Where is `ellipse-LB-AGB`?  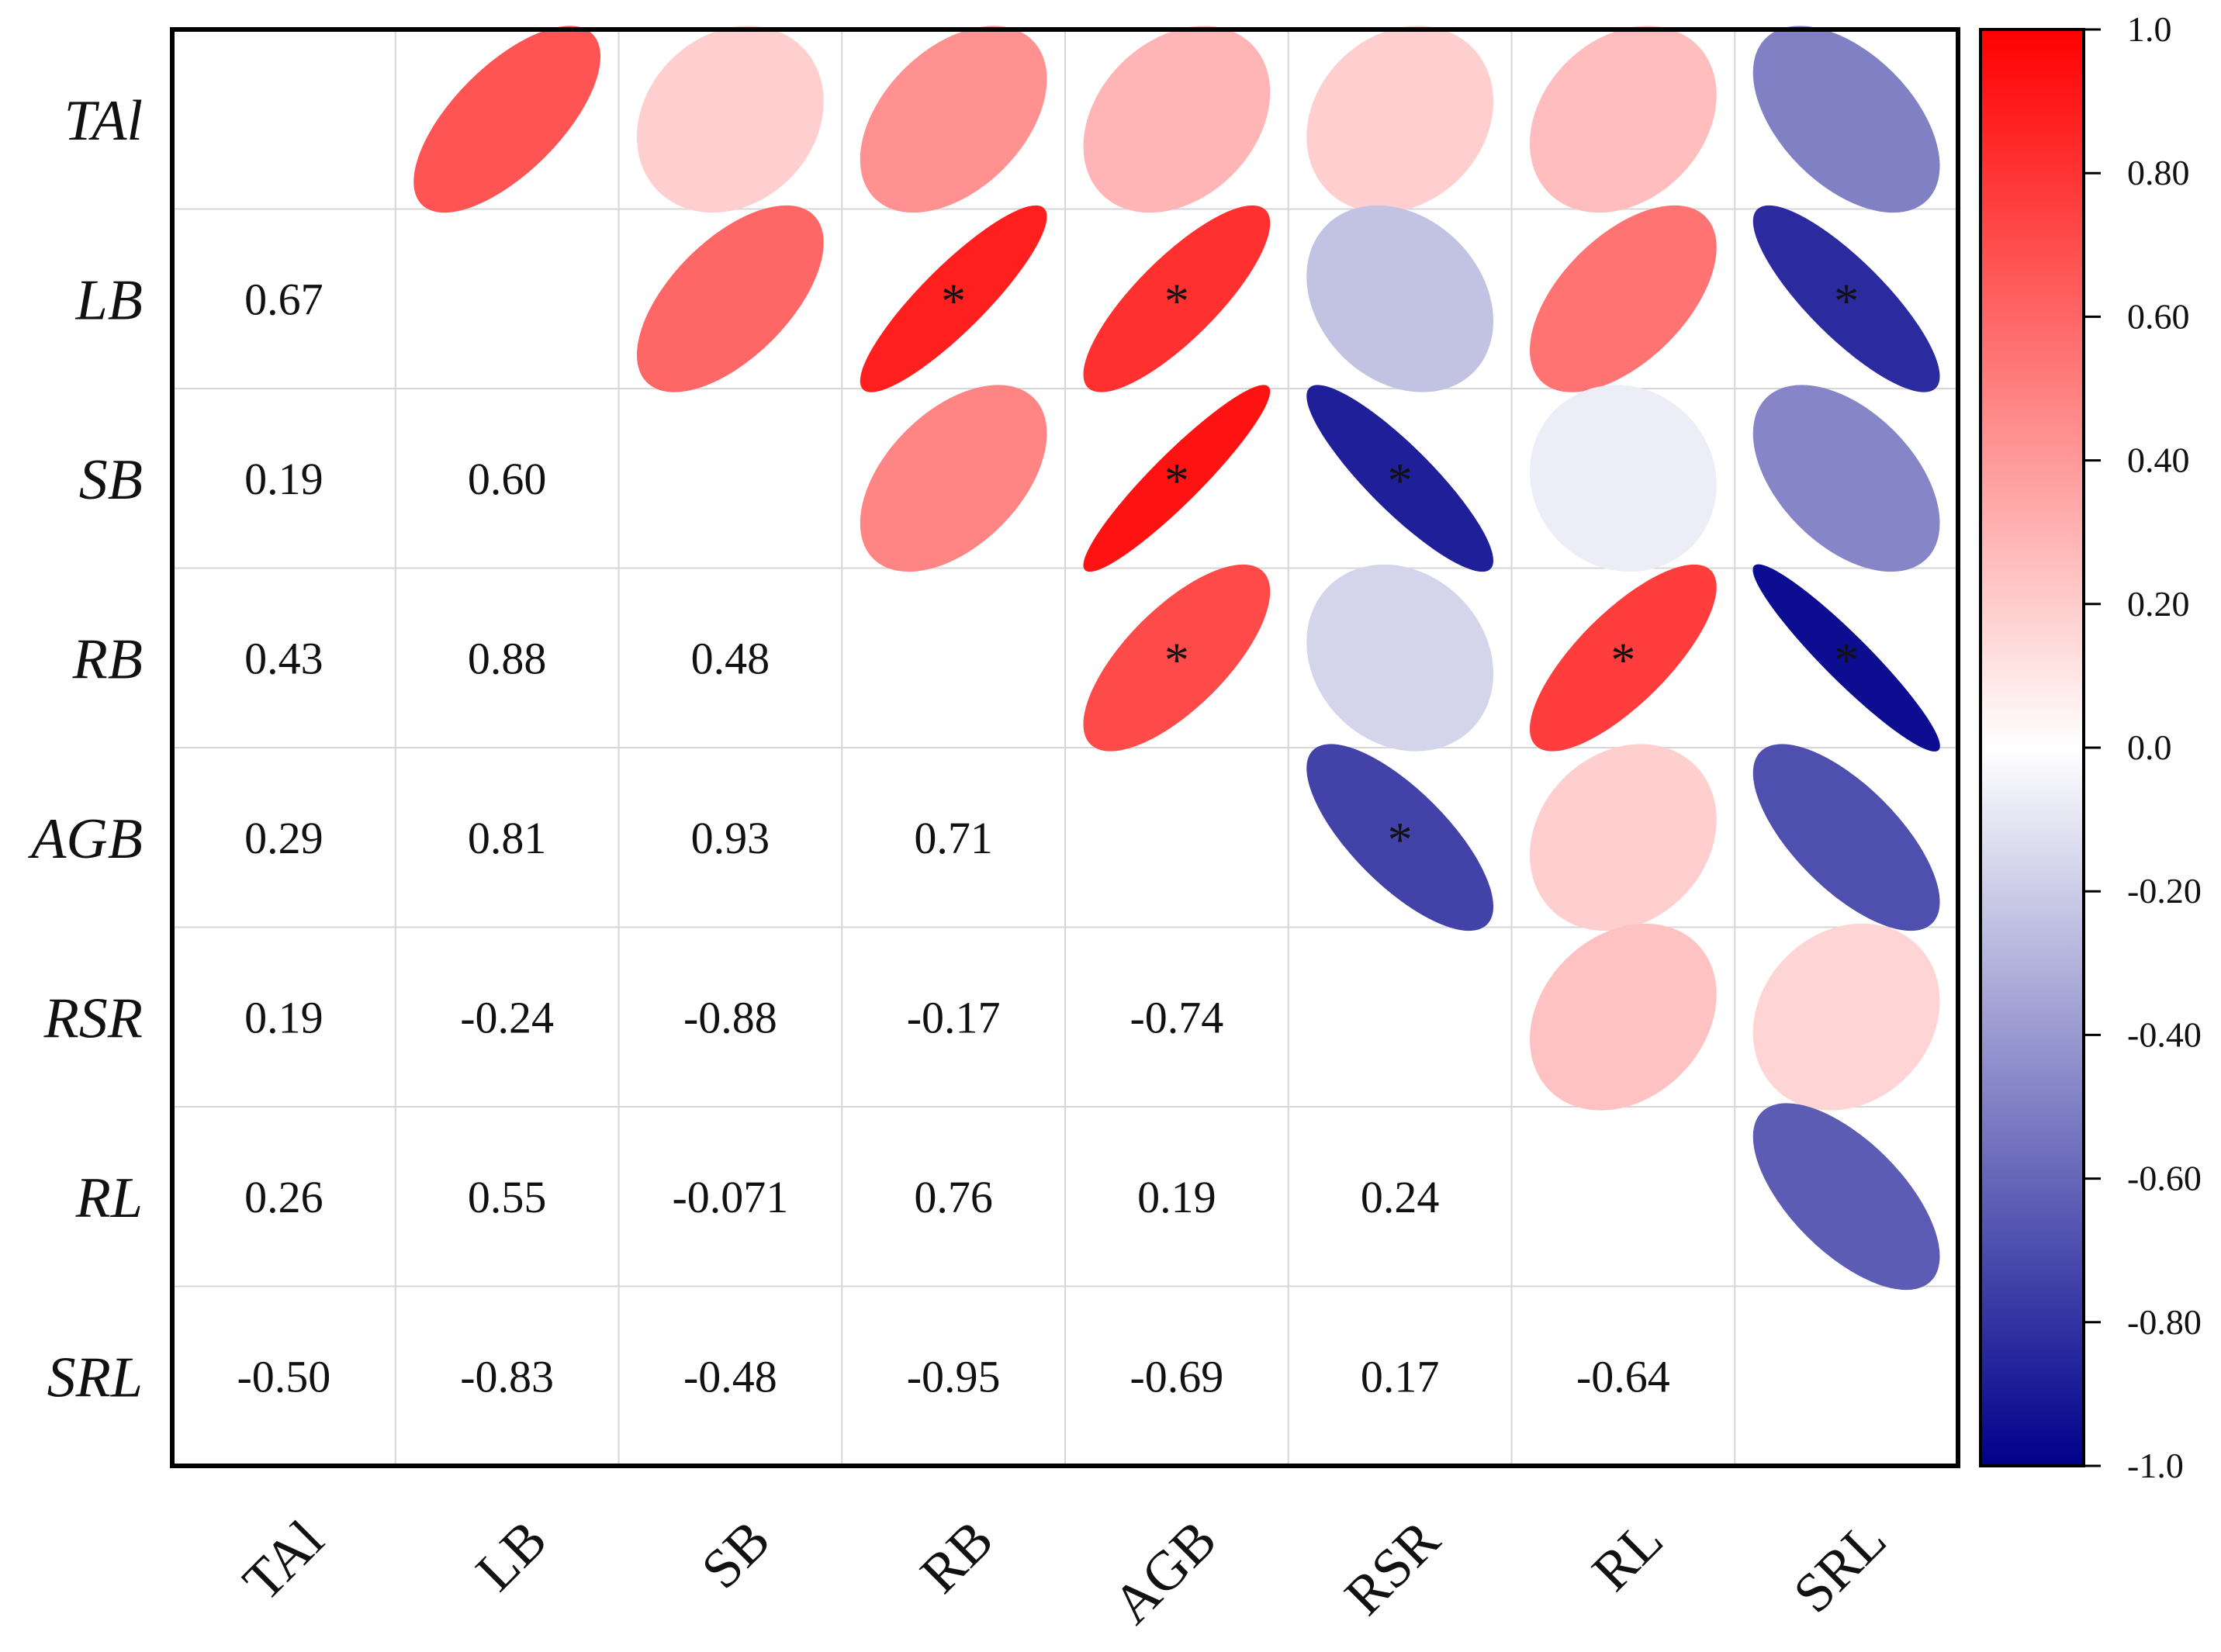
ellipse-LB-AGB is located at coordinates (1177, 298).